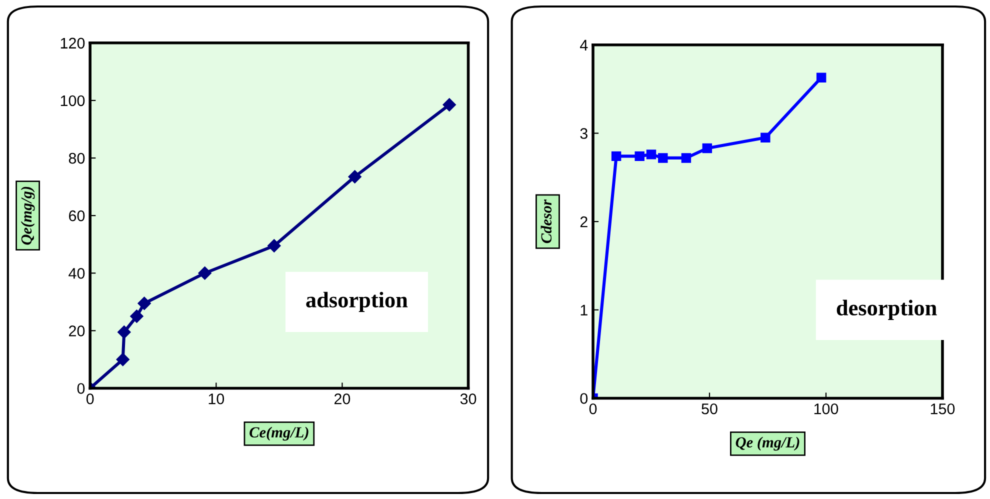 This screenshot has width=990, height=499. Describe the element at coordinates (942, 408) in the screenshot. I see `x-tick-label: 150` at that location.